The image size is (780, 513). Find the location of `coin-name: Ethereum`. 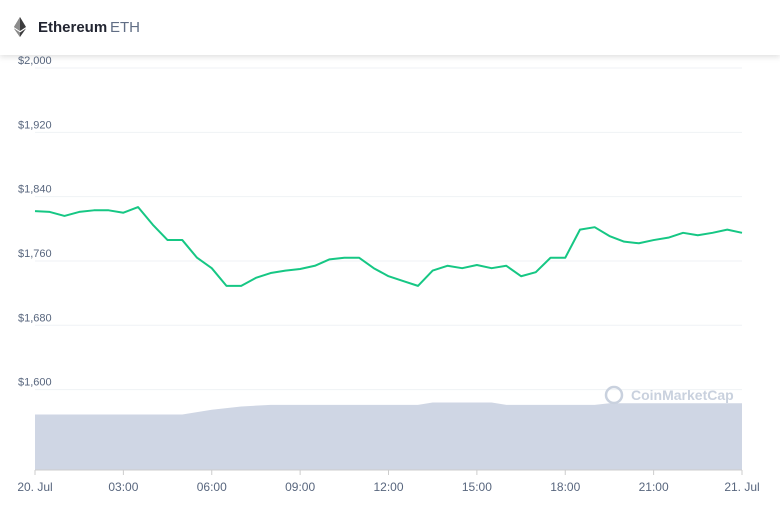

coin-name: Ethereum is located at coordinates (72, 27).